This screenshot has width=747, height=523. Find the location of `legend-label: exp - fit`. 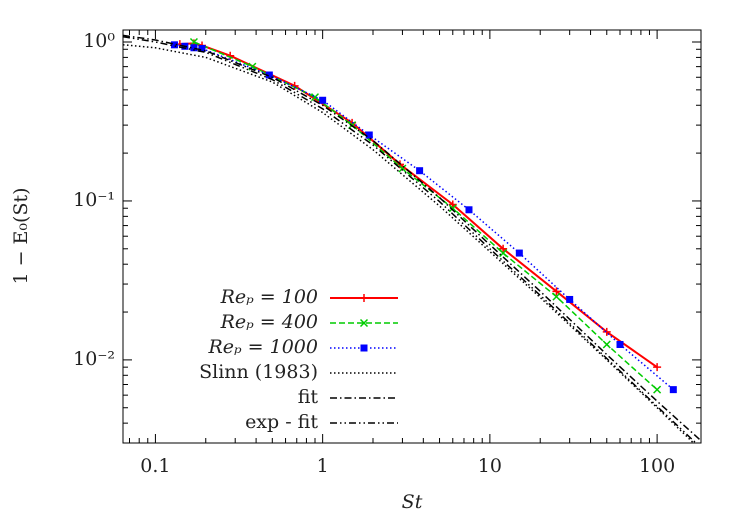

legend-label: exp - fit is located at coordinates (281, 422).